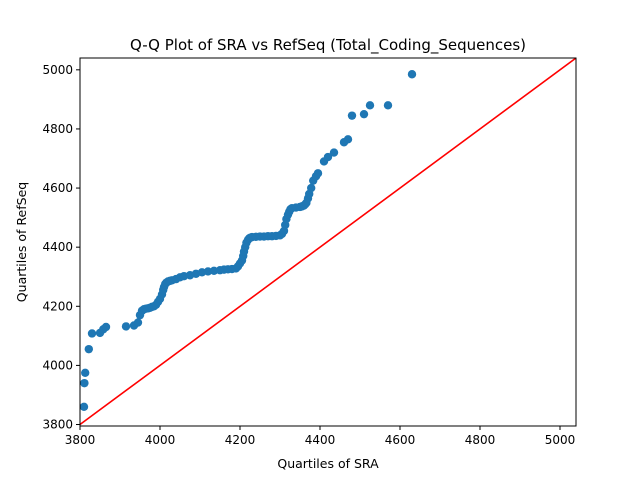 This screenshot has height=480, width=640. I want to click on x-tick-label: 4800, so click(480, 440).